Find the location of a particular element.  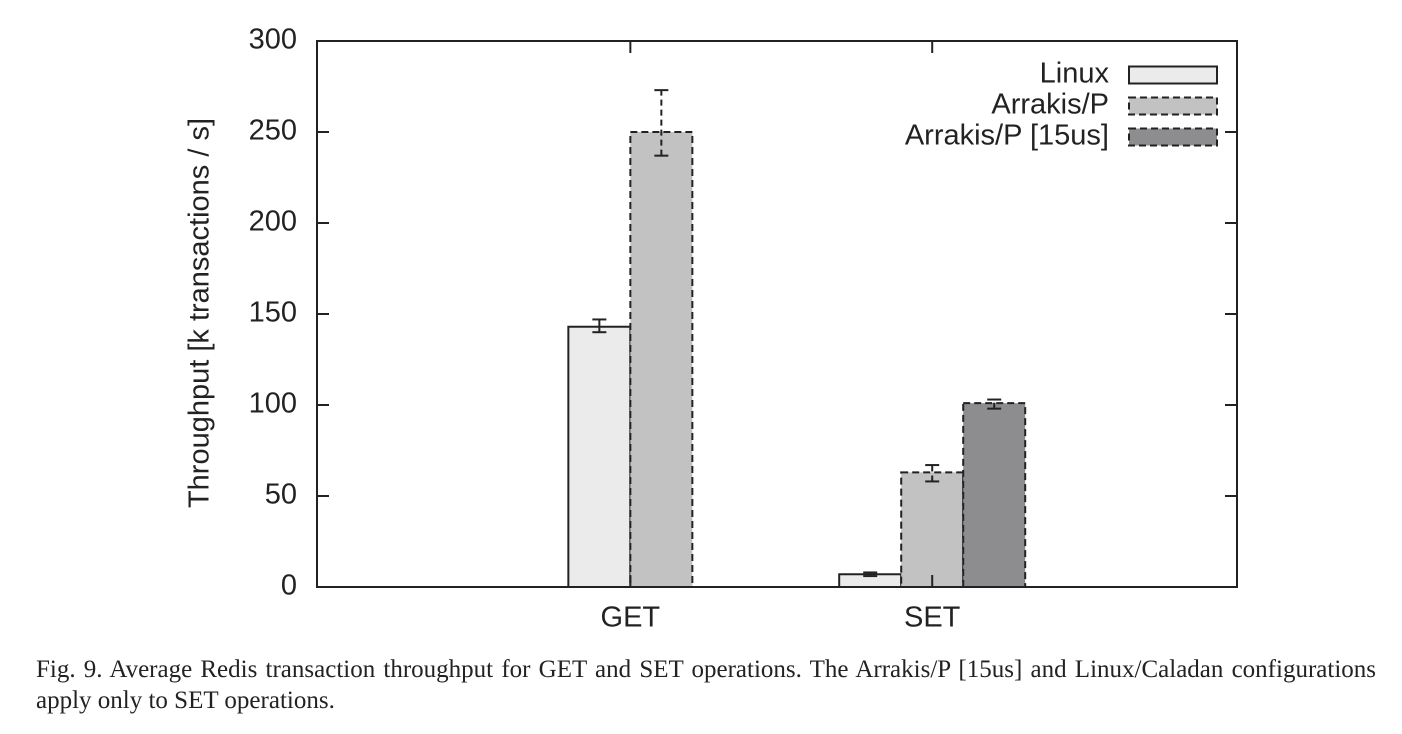

y-tick-label: 0 is located at coordinates (289, 586).